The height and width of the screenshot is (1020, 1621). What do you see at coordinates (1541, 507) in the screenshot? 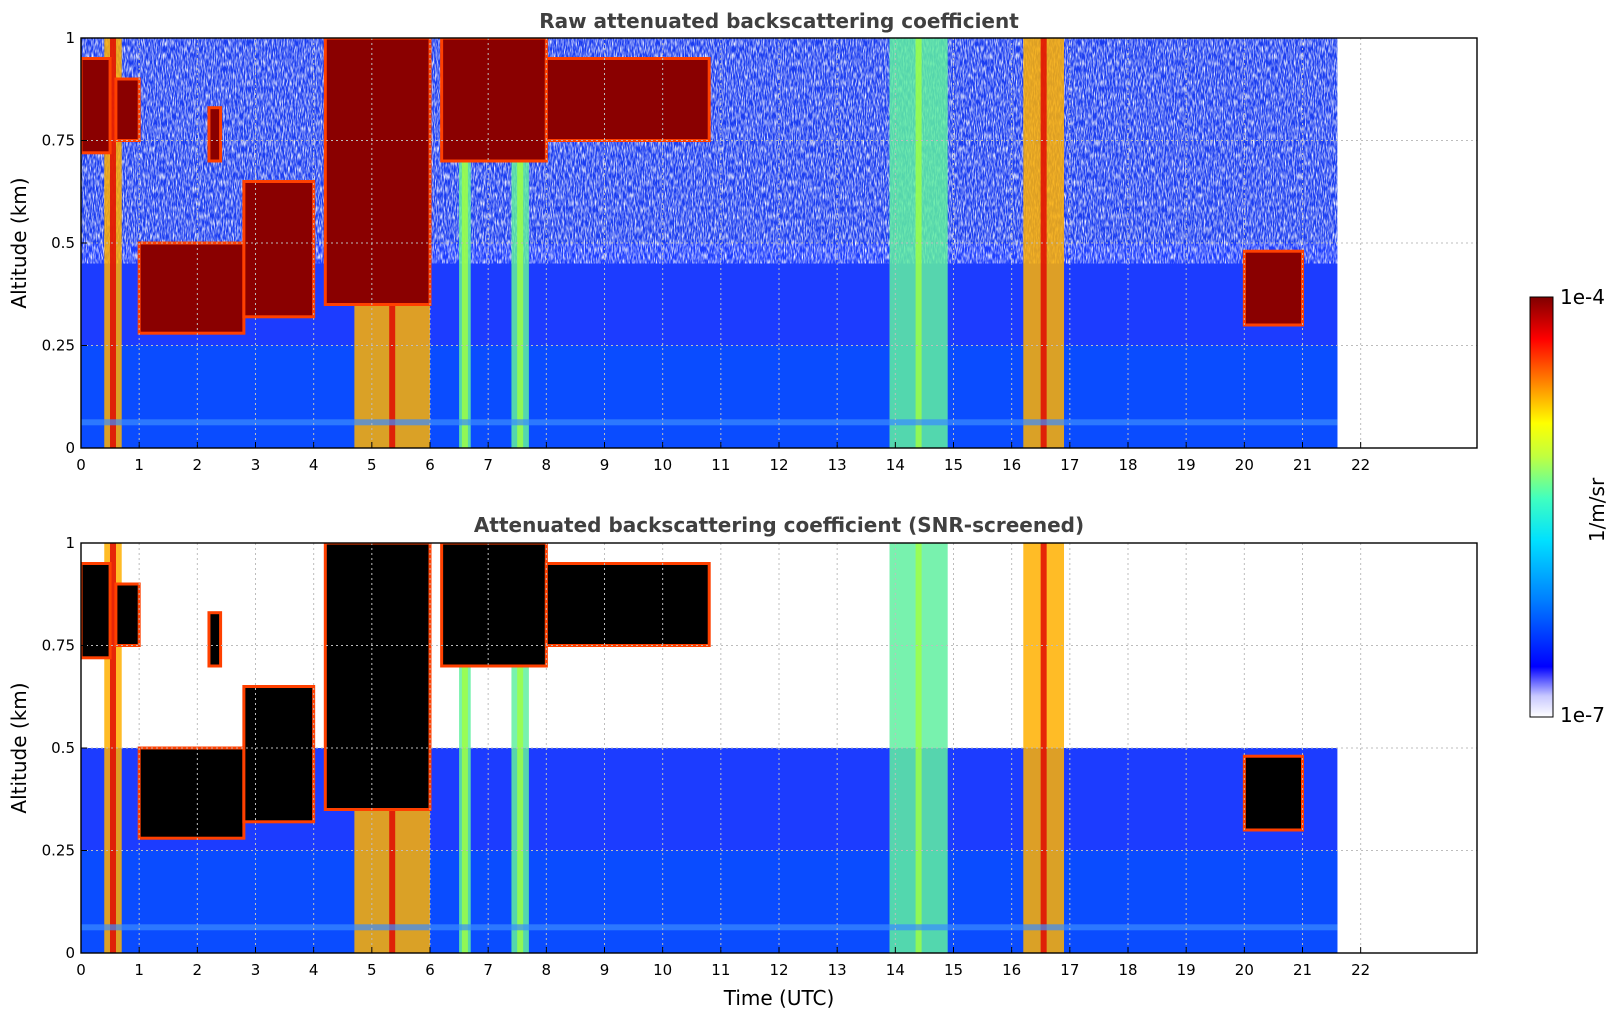
I see `colorbar-gradient` at bounding box center [1541, 507].